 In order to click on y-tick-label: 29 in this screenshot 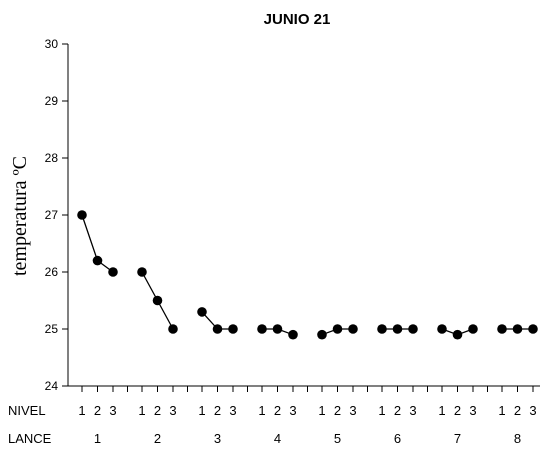, I will do `click(52, 101)`.